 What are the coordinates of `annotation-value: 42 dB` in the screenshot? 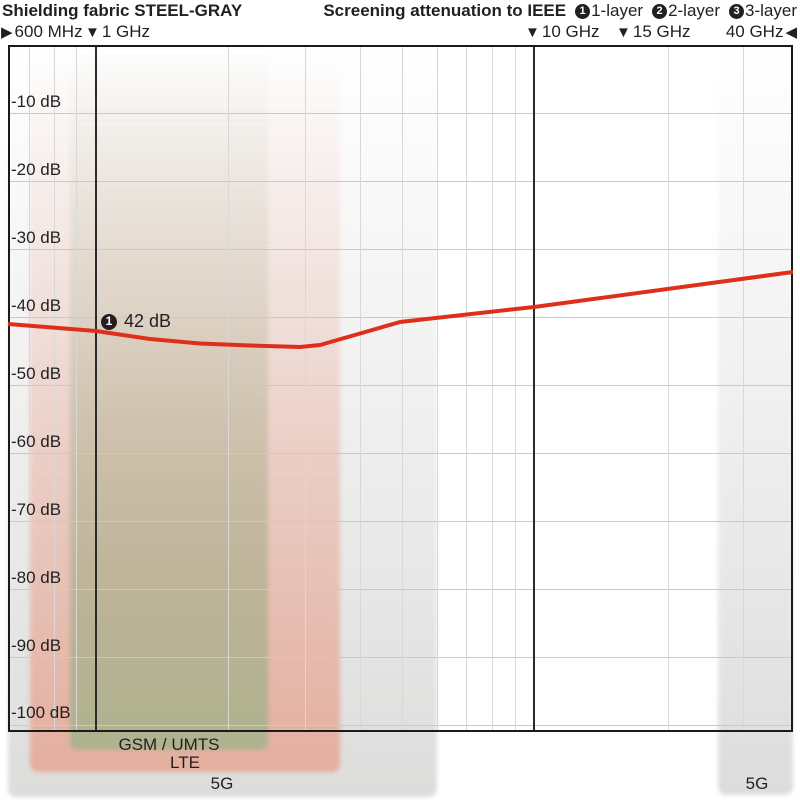 It's located at (148, 321).